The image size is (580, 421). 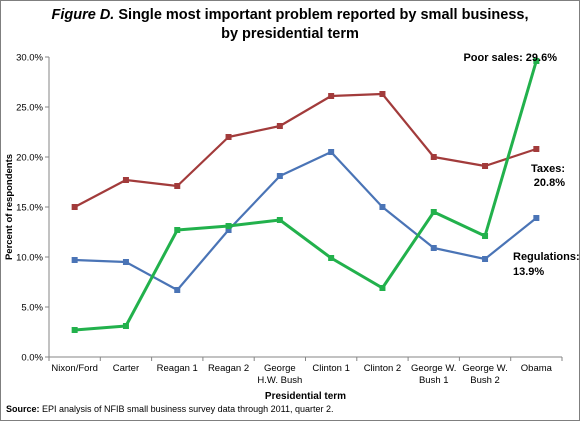 I want to click on x-tick-label: Clinton 1, so click(x=331, y=368).